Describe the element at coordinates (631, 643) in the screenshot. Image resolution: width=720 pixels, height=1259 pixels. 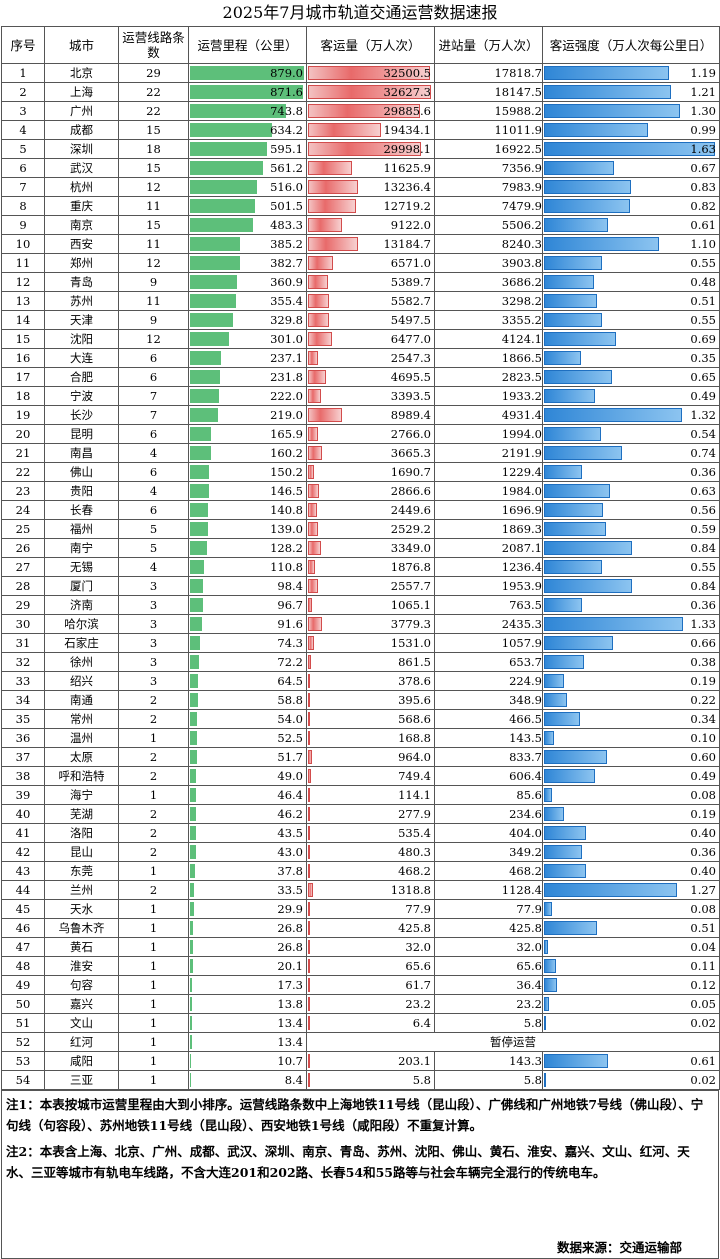
I see `cell-intensity: 0.66` at that location.